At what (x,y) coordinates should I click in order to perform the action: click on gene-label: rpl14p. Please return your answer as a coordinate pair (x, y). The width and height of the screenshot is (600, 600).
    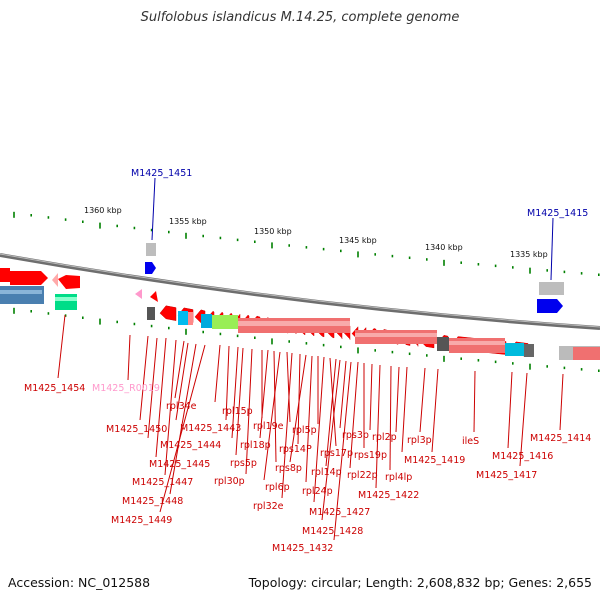
    Looking at the image, I should click on (326, 472).